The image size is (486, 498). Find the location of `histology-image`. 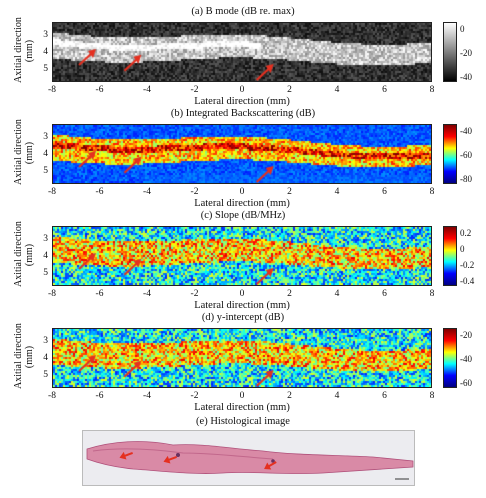

histology-image is located at coordinates (248, 458).